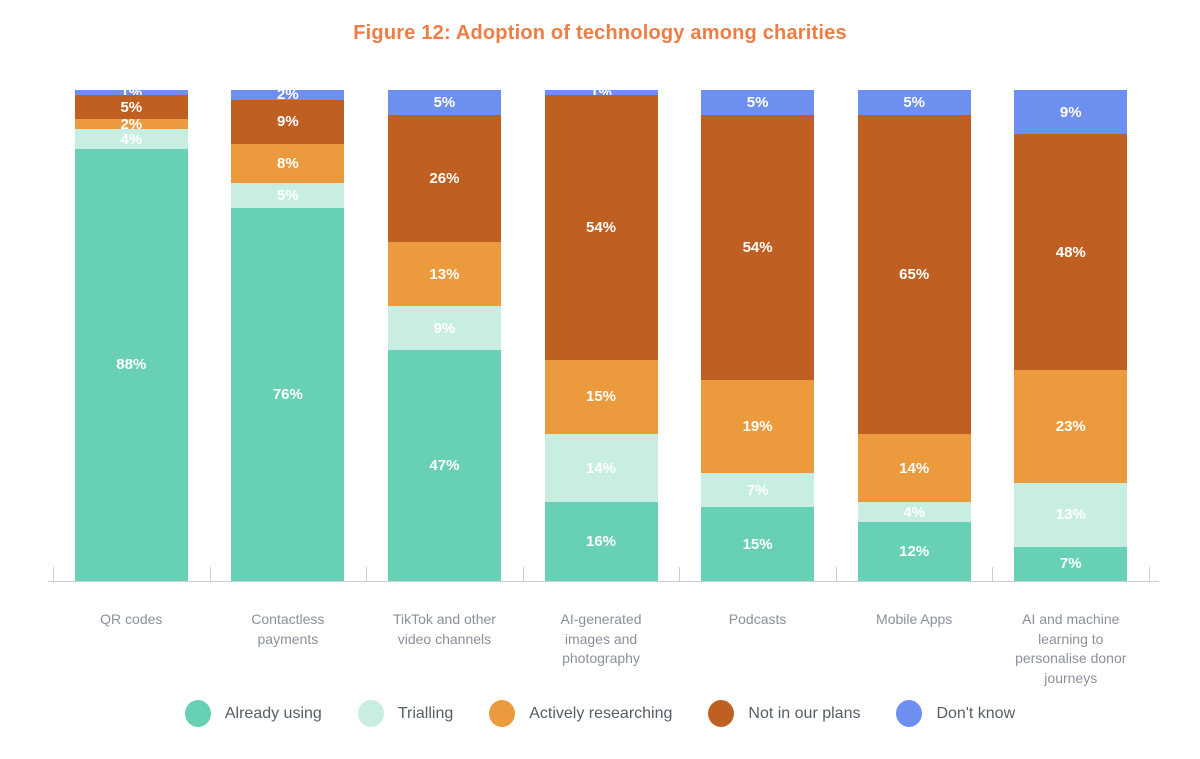 The width and height of the screenshot is (1200, 759). I want to click on segment-value-label: 19%, so click(757, 426).